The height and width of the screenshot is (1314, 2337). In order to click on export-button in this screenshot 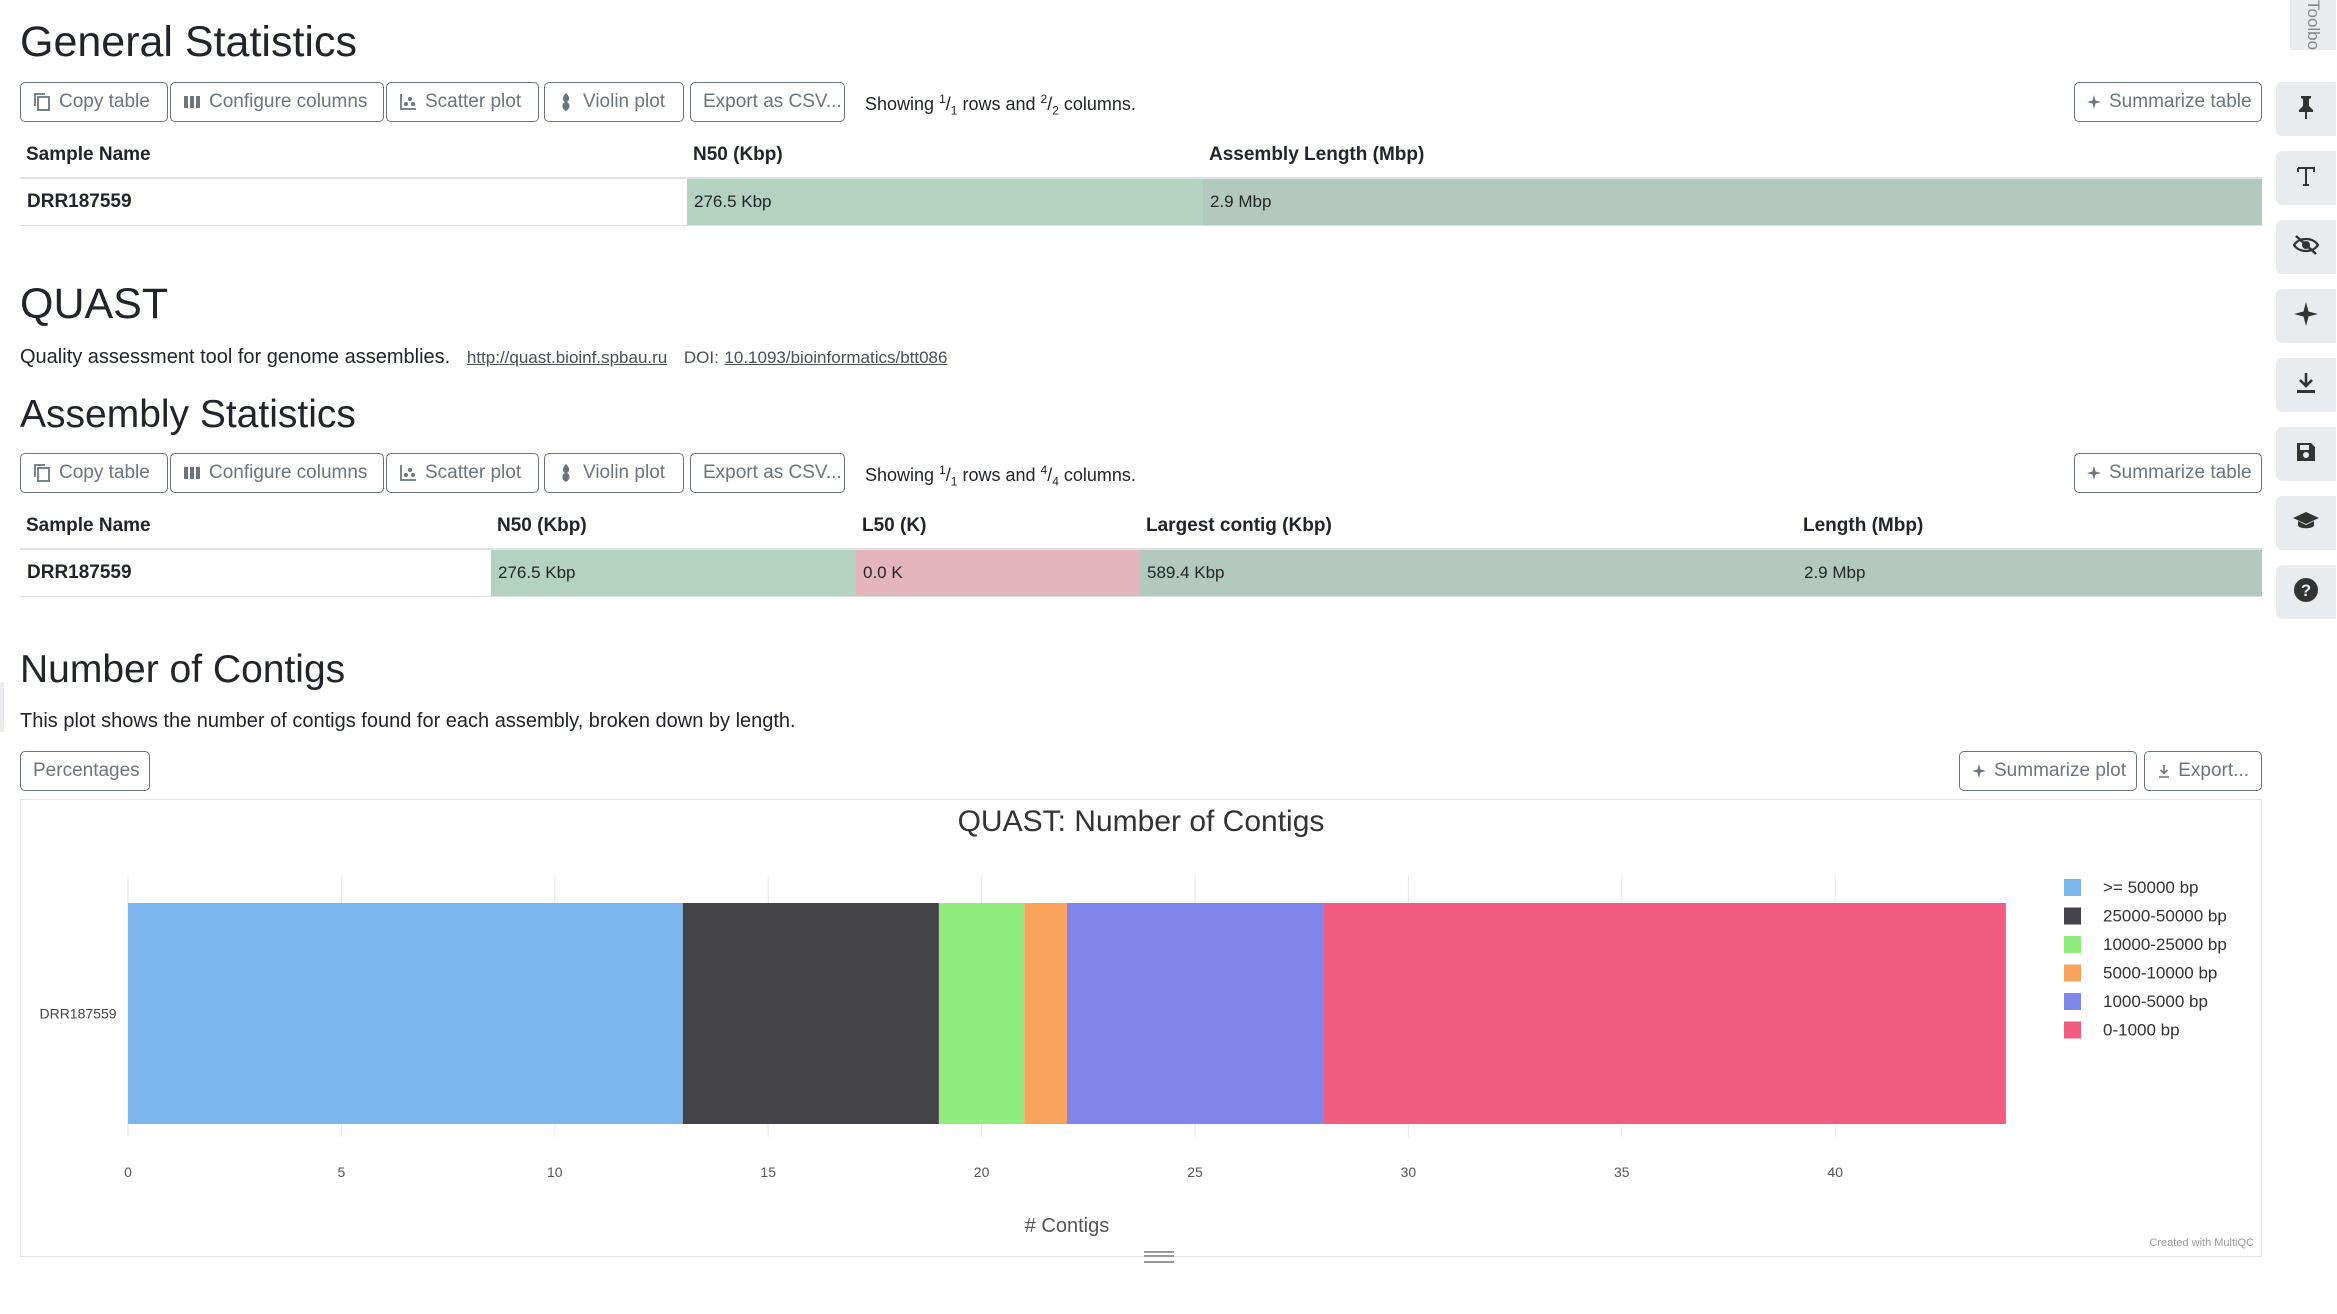, I will do `click(2306, 385)`.